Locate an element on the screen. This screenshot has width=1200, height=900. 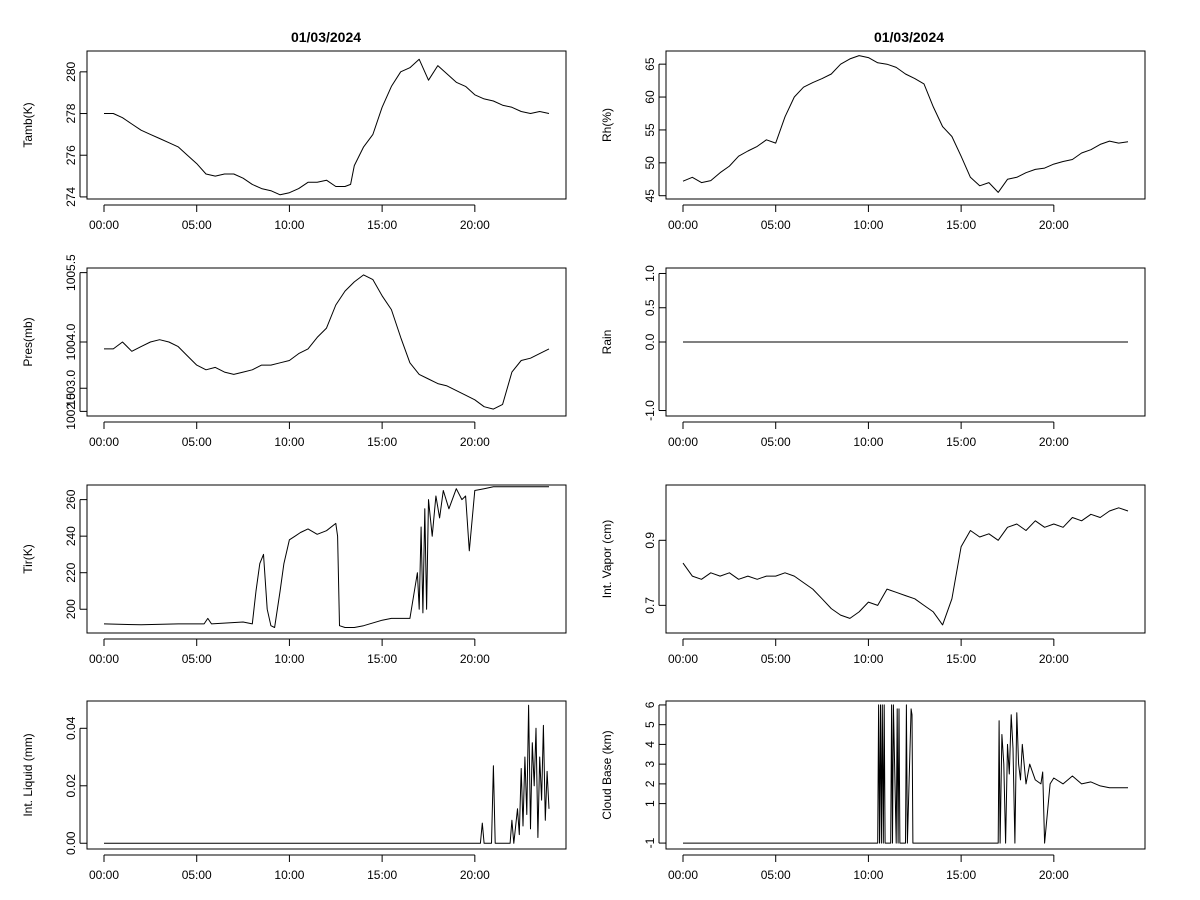
tir-ytick-label: 240 is located at coordinates (71, 536).